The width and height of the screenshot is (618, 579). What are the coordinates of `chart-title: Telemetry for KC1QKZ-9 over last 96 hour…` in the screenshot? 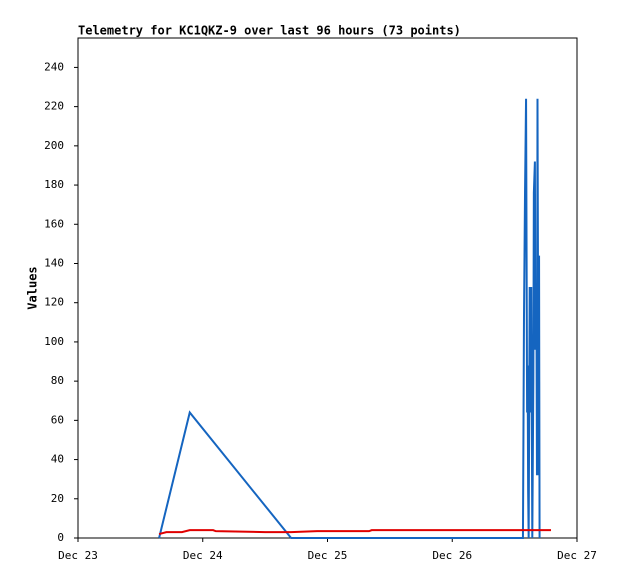 It's located at (269, 31).